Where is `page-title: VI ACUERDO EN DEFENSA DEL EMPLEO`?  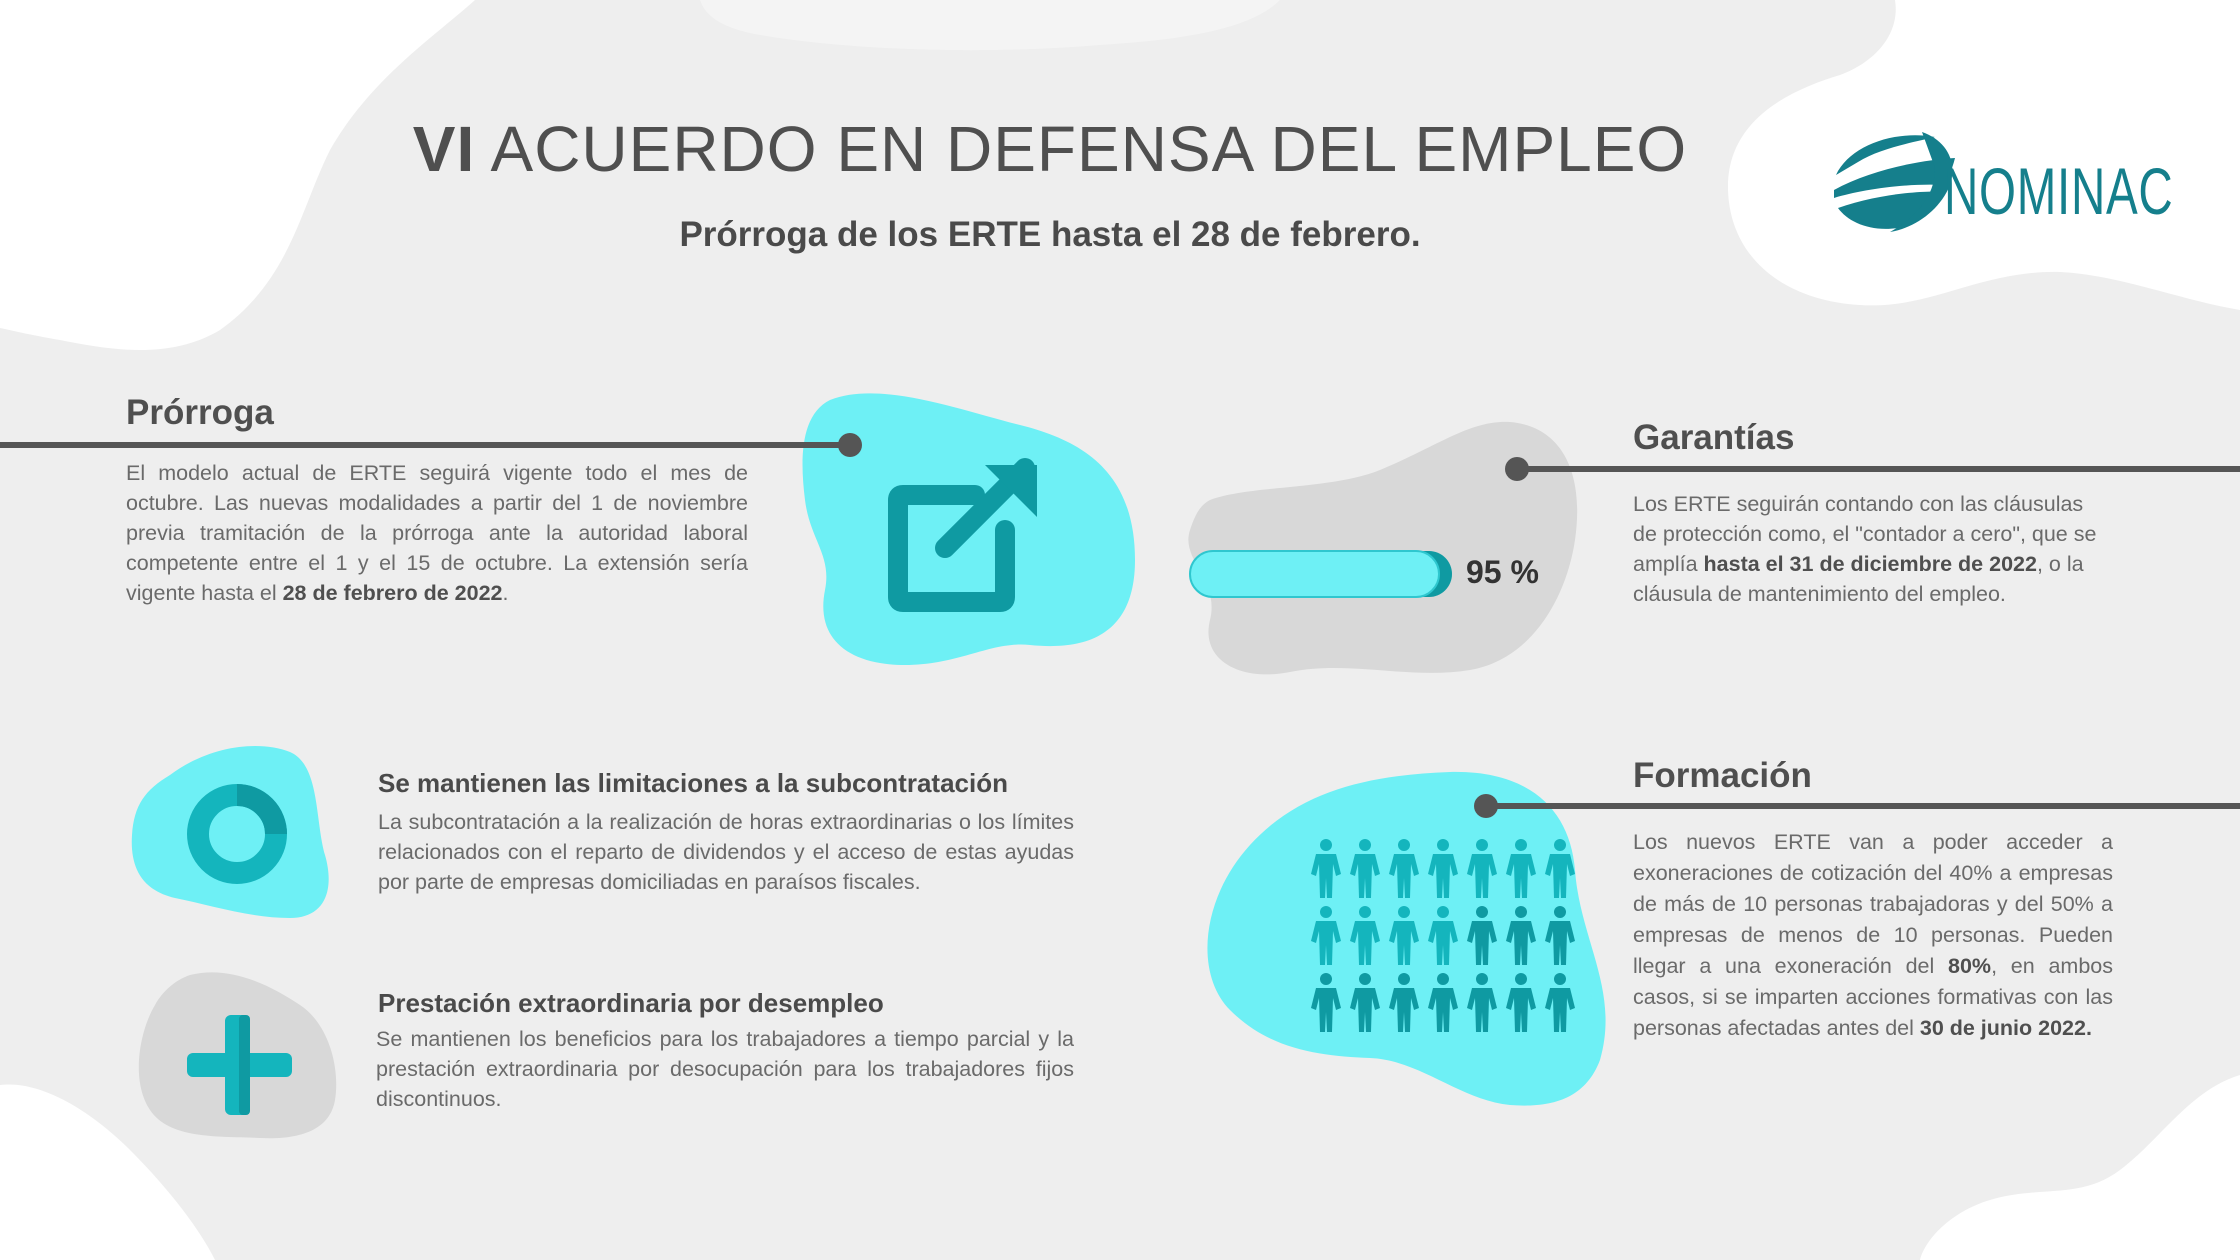 page-title: VI ACUERDO EN DEFENSA DEL EMPLEO is located at coordinates (1050, 149).